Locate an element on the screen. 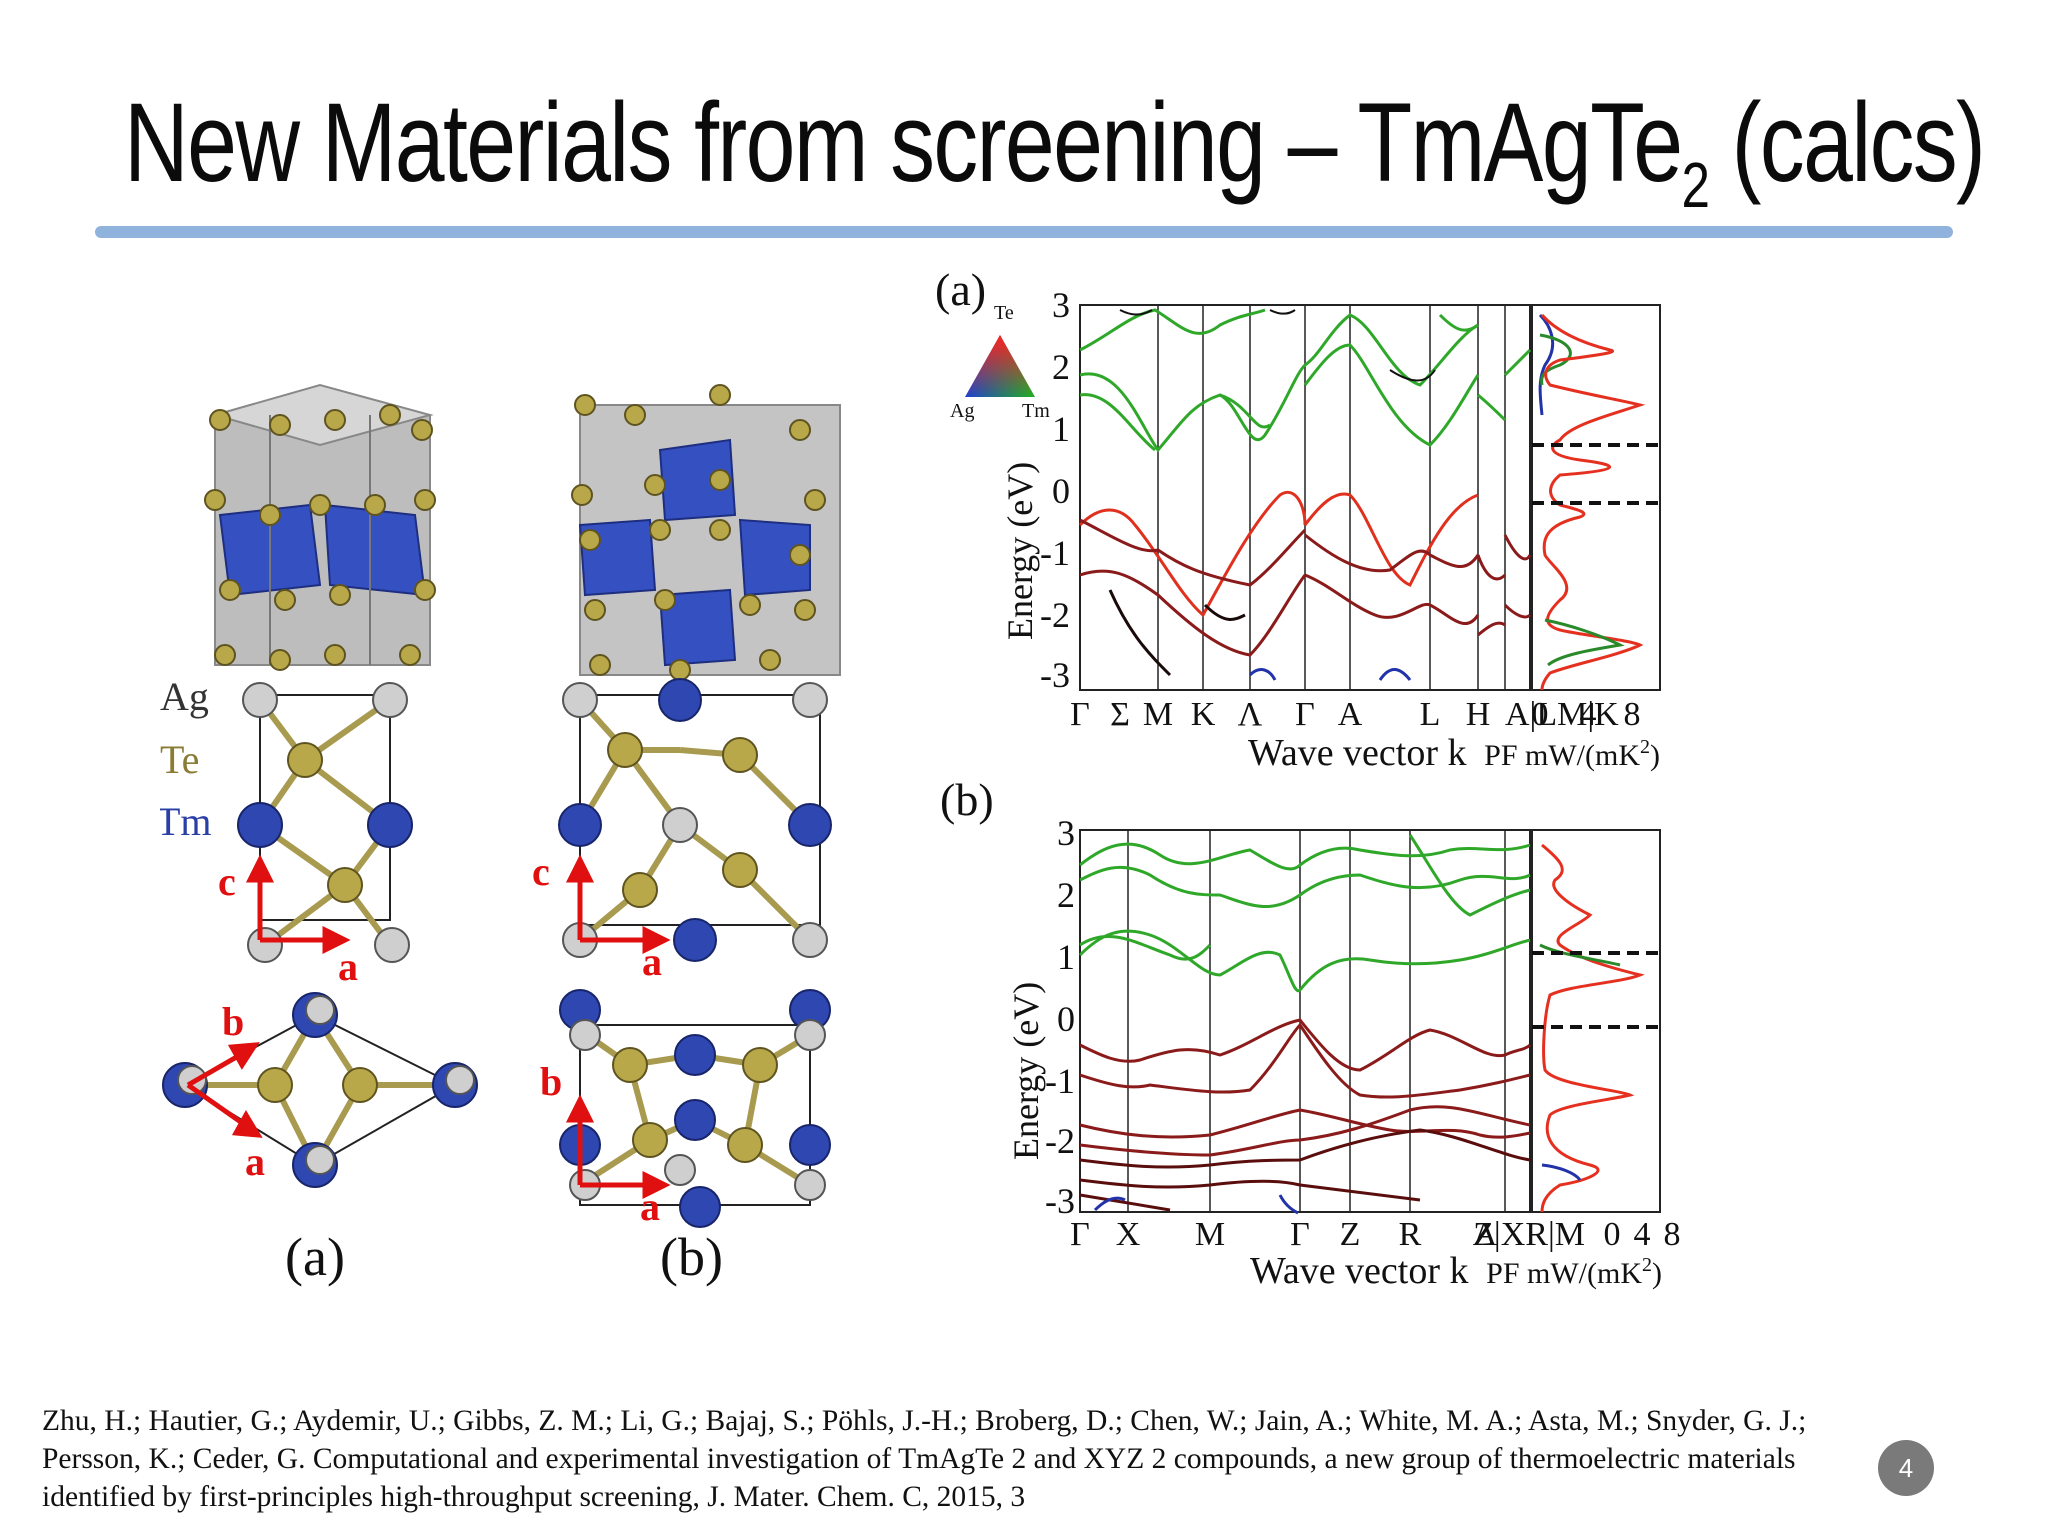  legend-tm: Tm is located at coordinates (186, 821).